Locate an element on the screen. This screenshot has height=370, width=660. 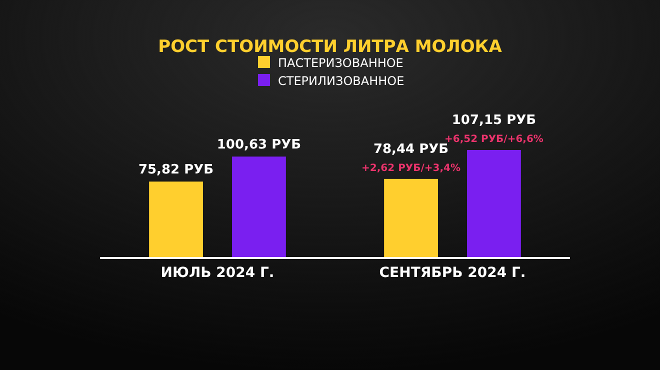
annotation: +2,62 РУБ/+3,4% is located at coordinates (411, 168).